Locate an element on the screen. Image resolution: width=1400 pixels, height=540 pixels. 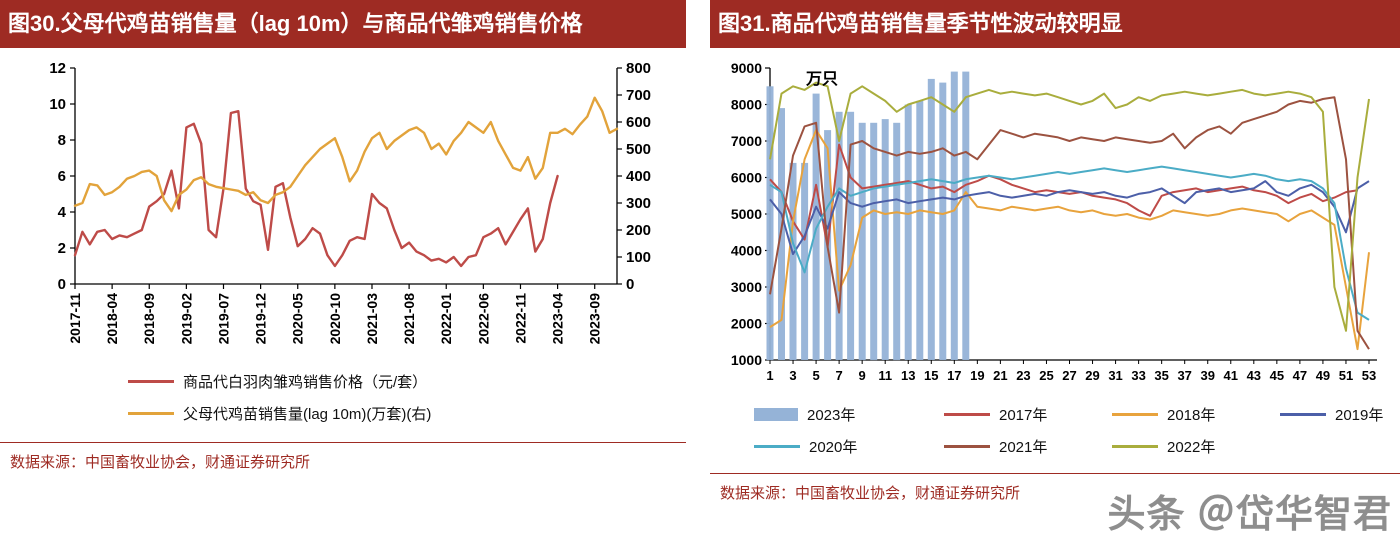
svg-text: 600 is located at coordinates (638, 122).